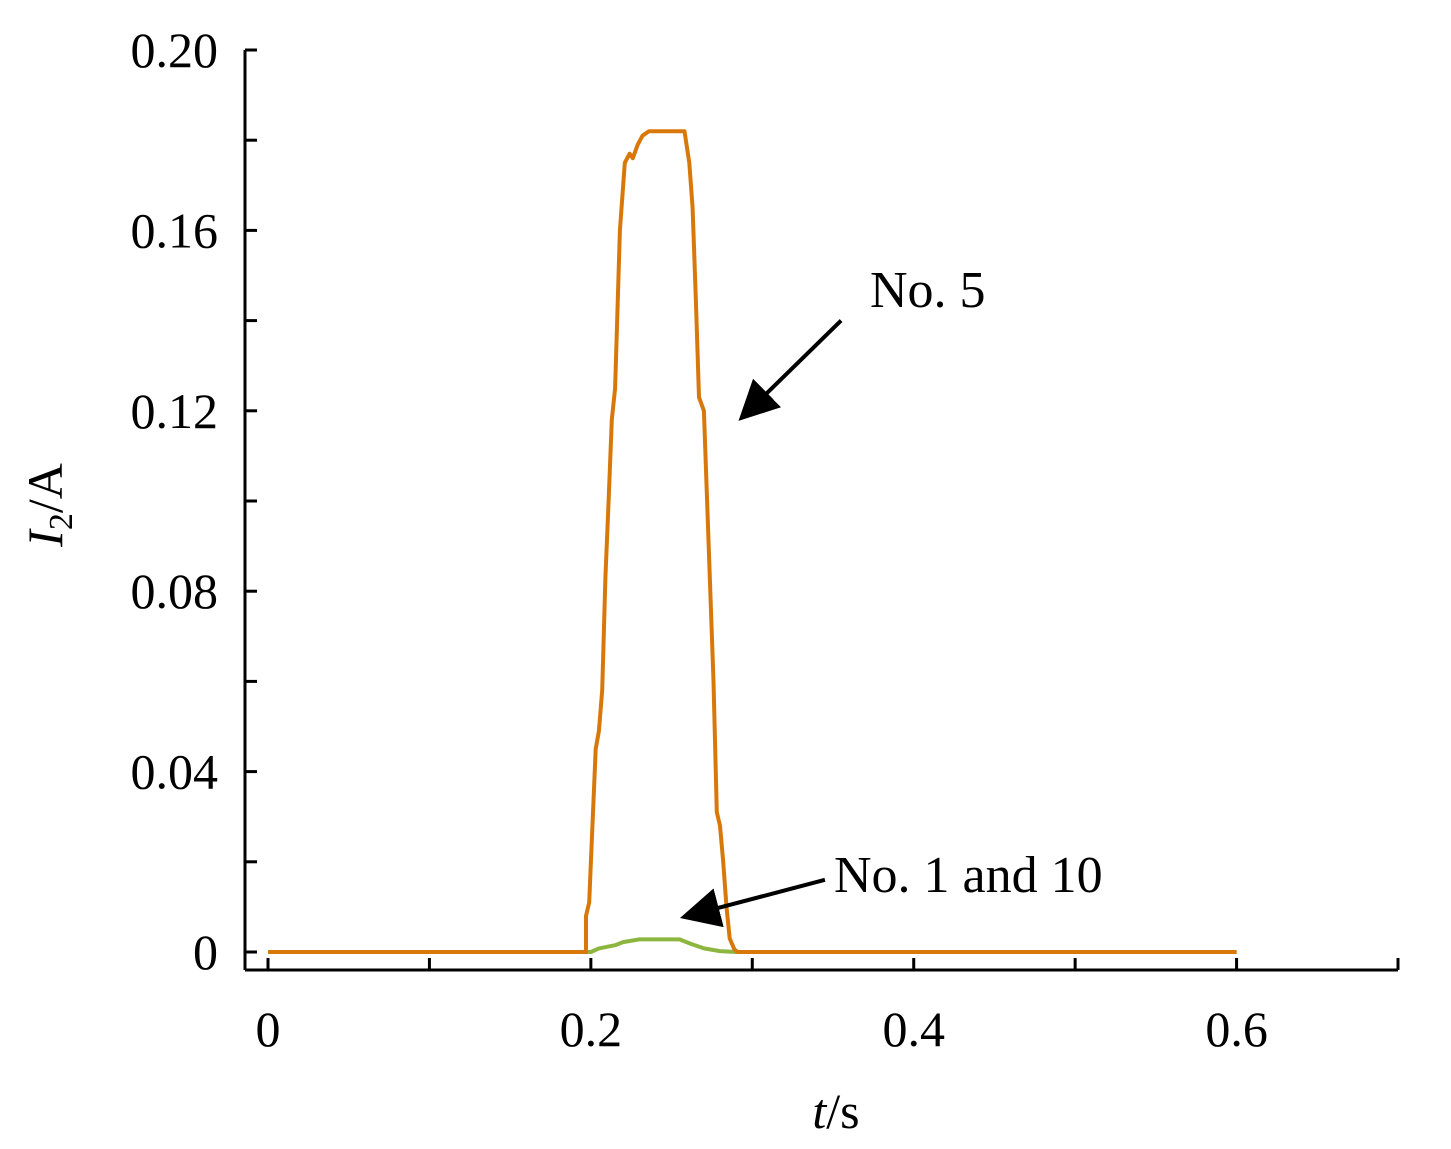 This screenshot has width=1451, height=1149. I want to click on x-tick-label: 0.2, so click(591, 1029).